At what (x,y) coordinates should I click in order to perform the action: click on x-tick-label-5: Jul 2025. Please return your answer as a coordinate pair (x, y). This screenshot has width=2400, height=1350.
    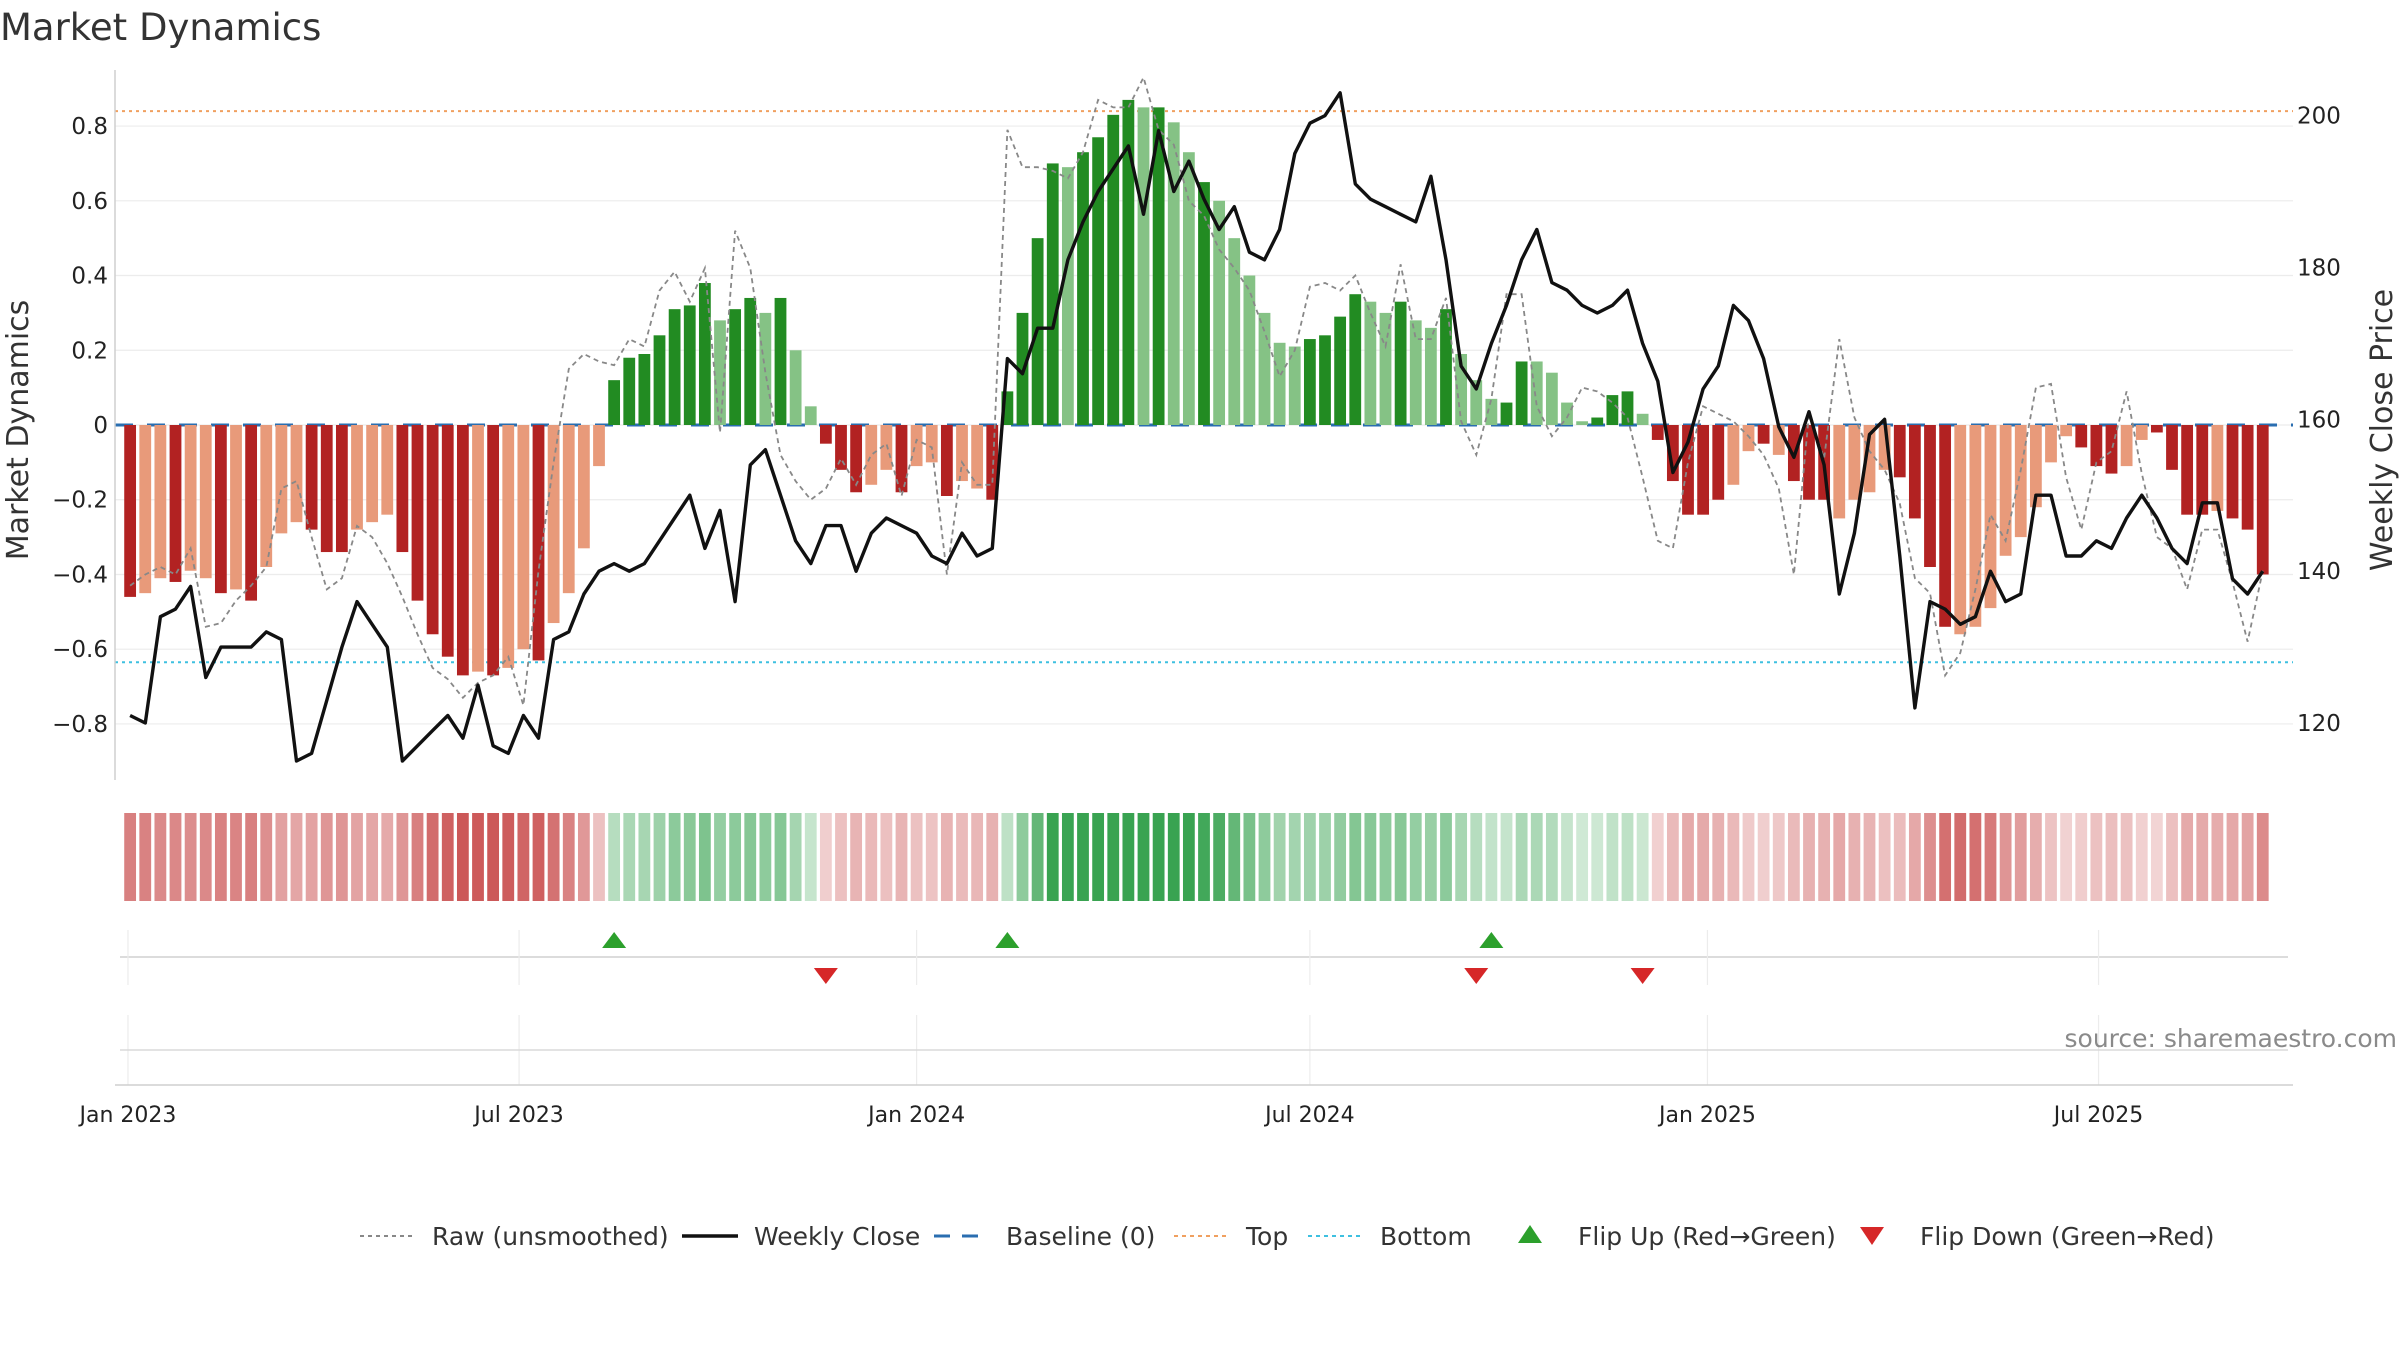
    Looking at the image, I should click on (2098, 1115).